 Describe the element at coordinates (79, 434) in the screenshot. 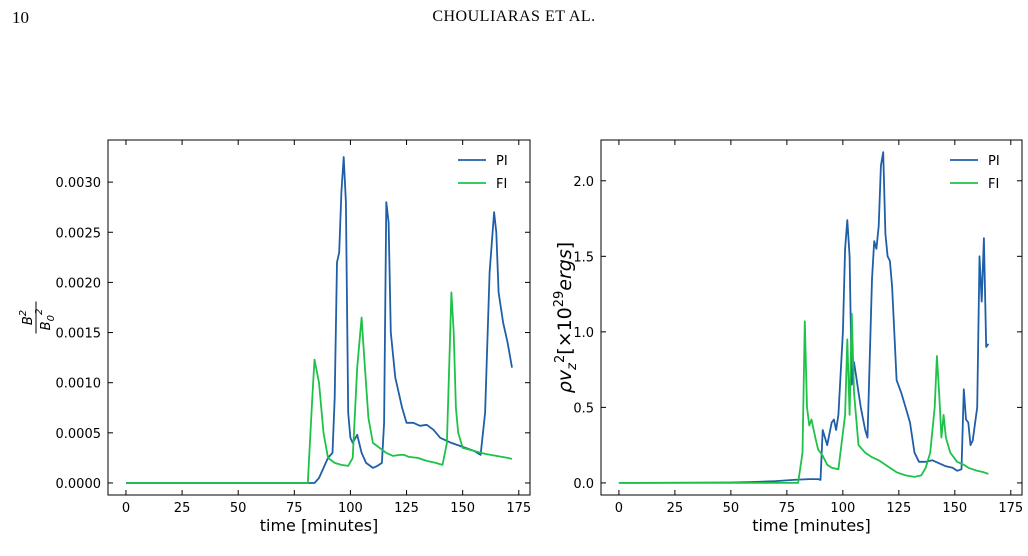

I see `y-tick-label: 0.0005` at that location.